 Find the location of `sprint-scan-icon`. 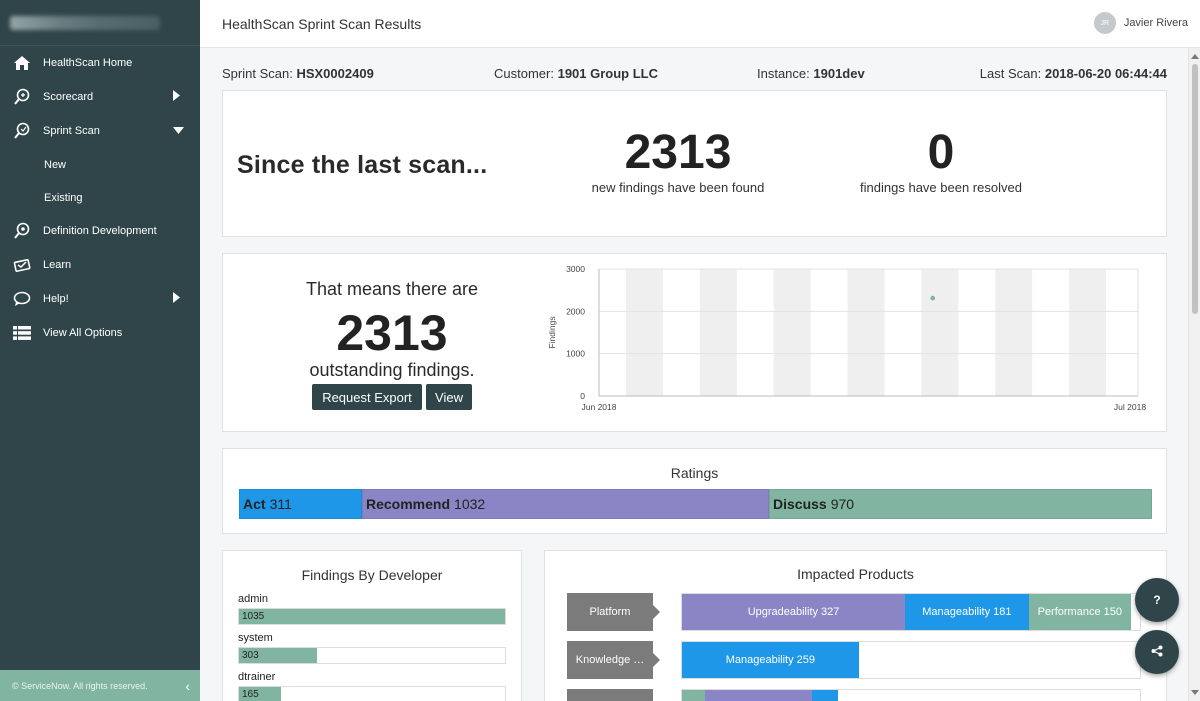

sprint-scan-icon is located at coordinates (22, 131).